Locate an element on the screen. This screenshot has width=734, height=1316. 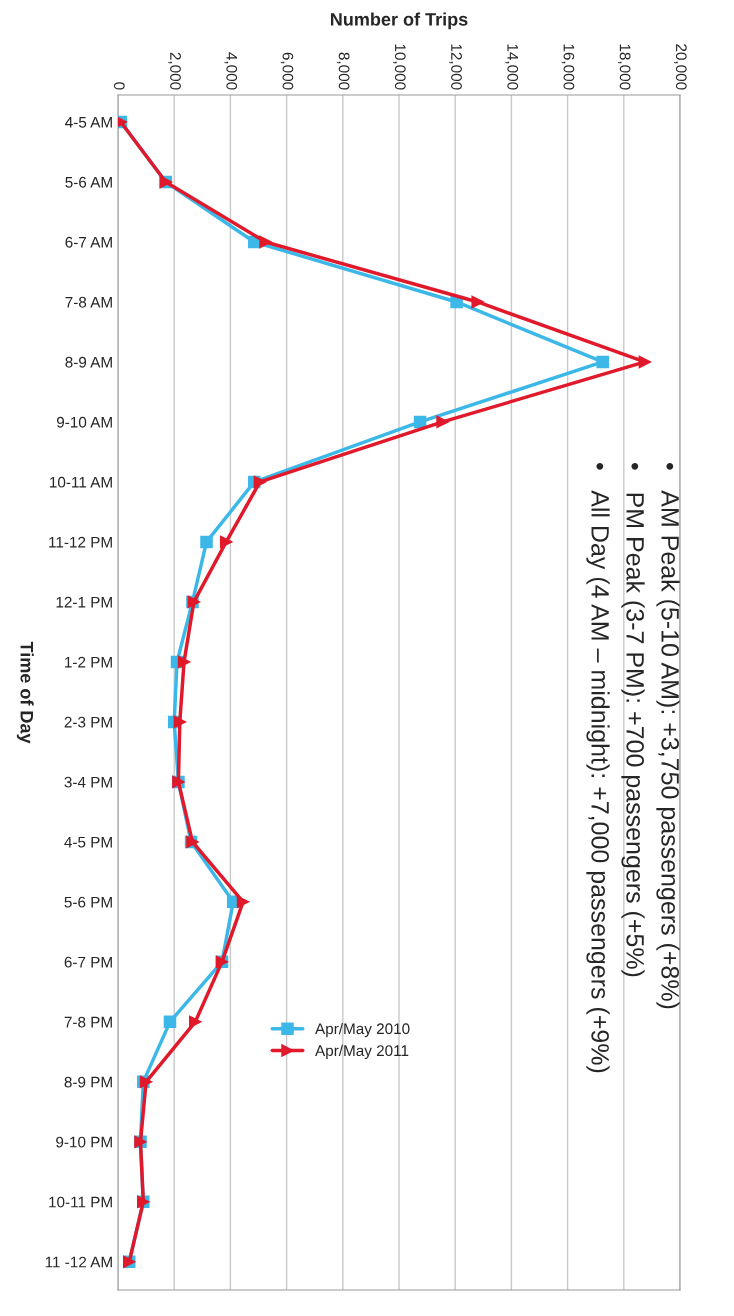
y-tick-label: 5-6 AM is located at coordinates (88, 182).